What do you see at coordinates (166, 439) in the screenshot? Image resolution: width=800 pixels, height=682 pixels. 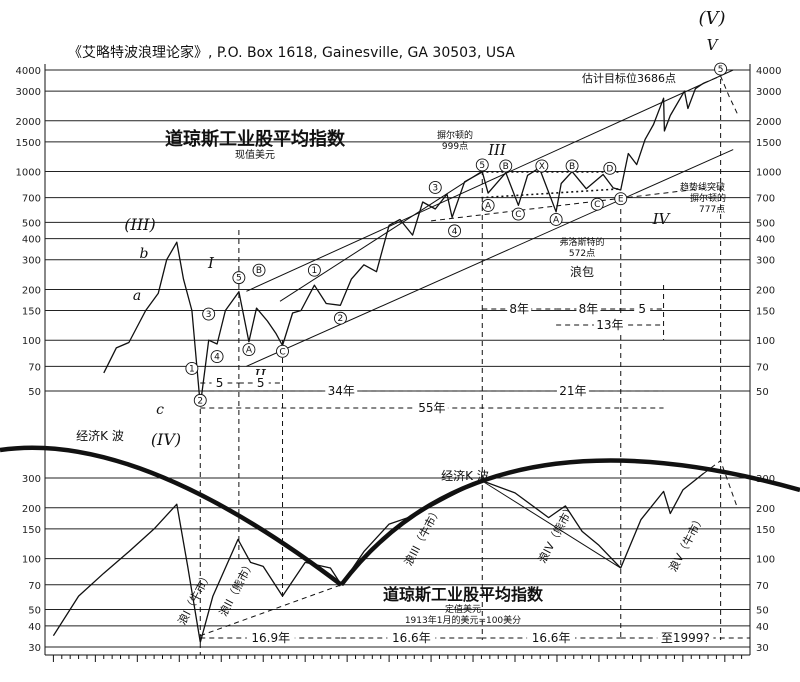 I see `wave-IV-big-label: (IV)` at bounding box center [166, 439].